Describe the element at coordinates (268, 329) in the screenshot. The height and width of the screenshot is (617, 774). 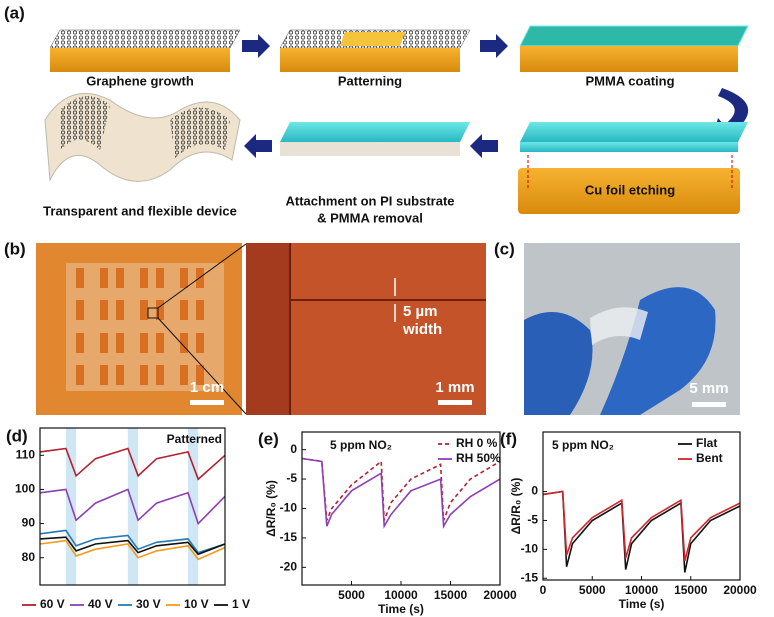
I see `region` at that location.